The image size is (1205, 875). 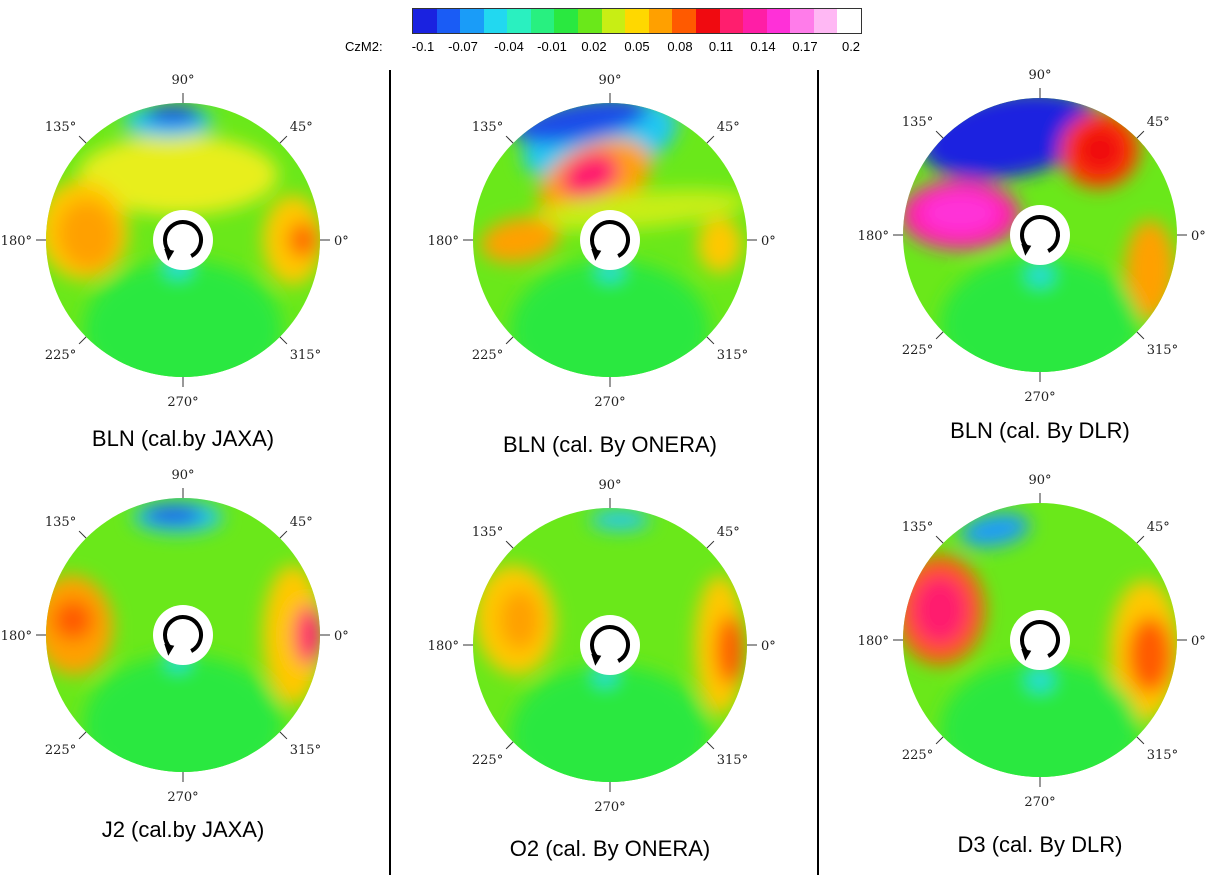 I want to click on colorbar-tick-label: 0.08, so click(x=680, y=46).